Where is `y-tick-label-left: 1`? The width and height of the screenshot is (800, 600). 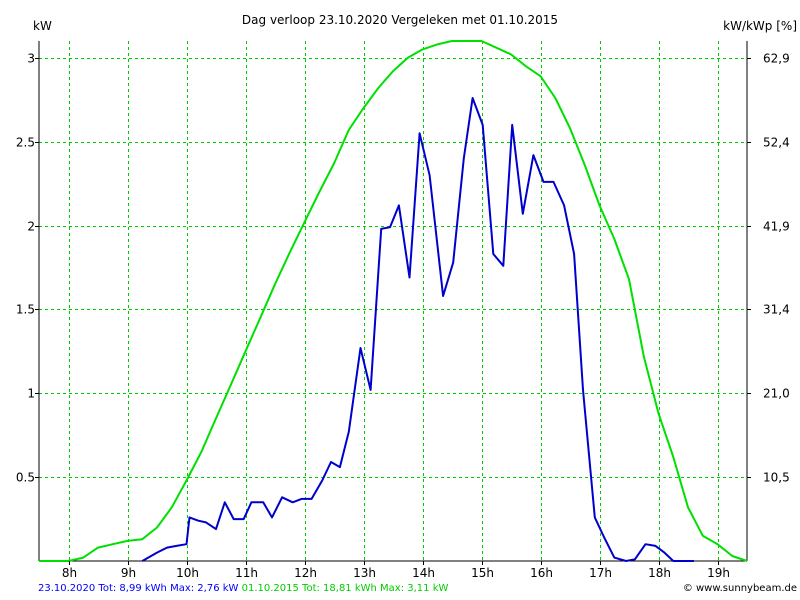 y-tick-label-left: 1 is located at coordinates (31, 394).